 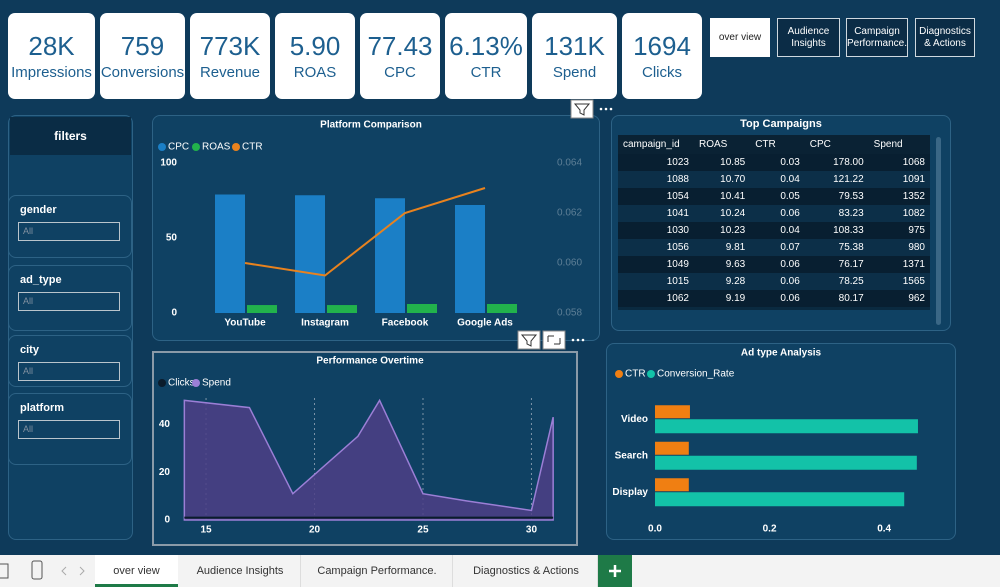 I want to click on kpi-card: 773K Revenue, so click(x=230, y=56).